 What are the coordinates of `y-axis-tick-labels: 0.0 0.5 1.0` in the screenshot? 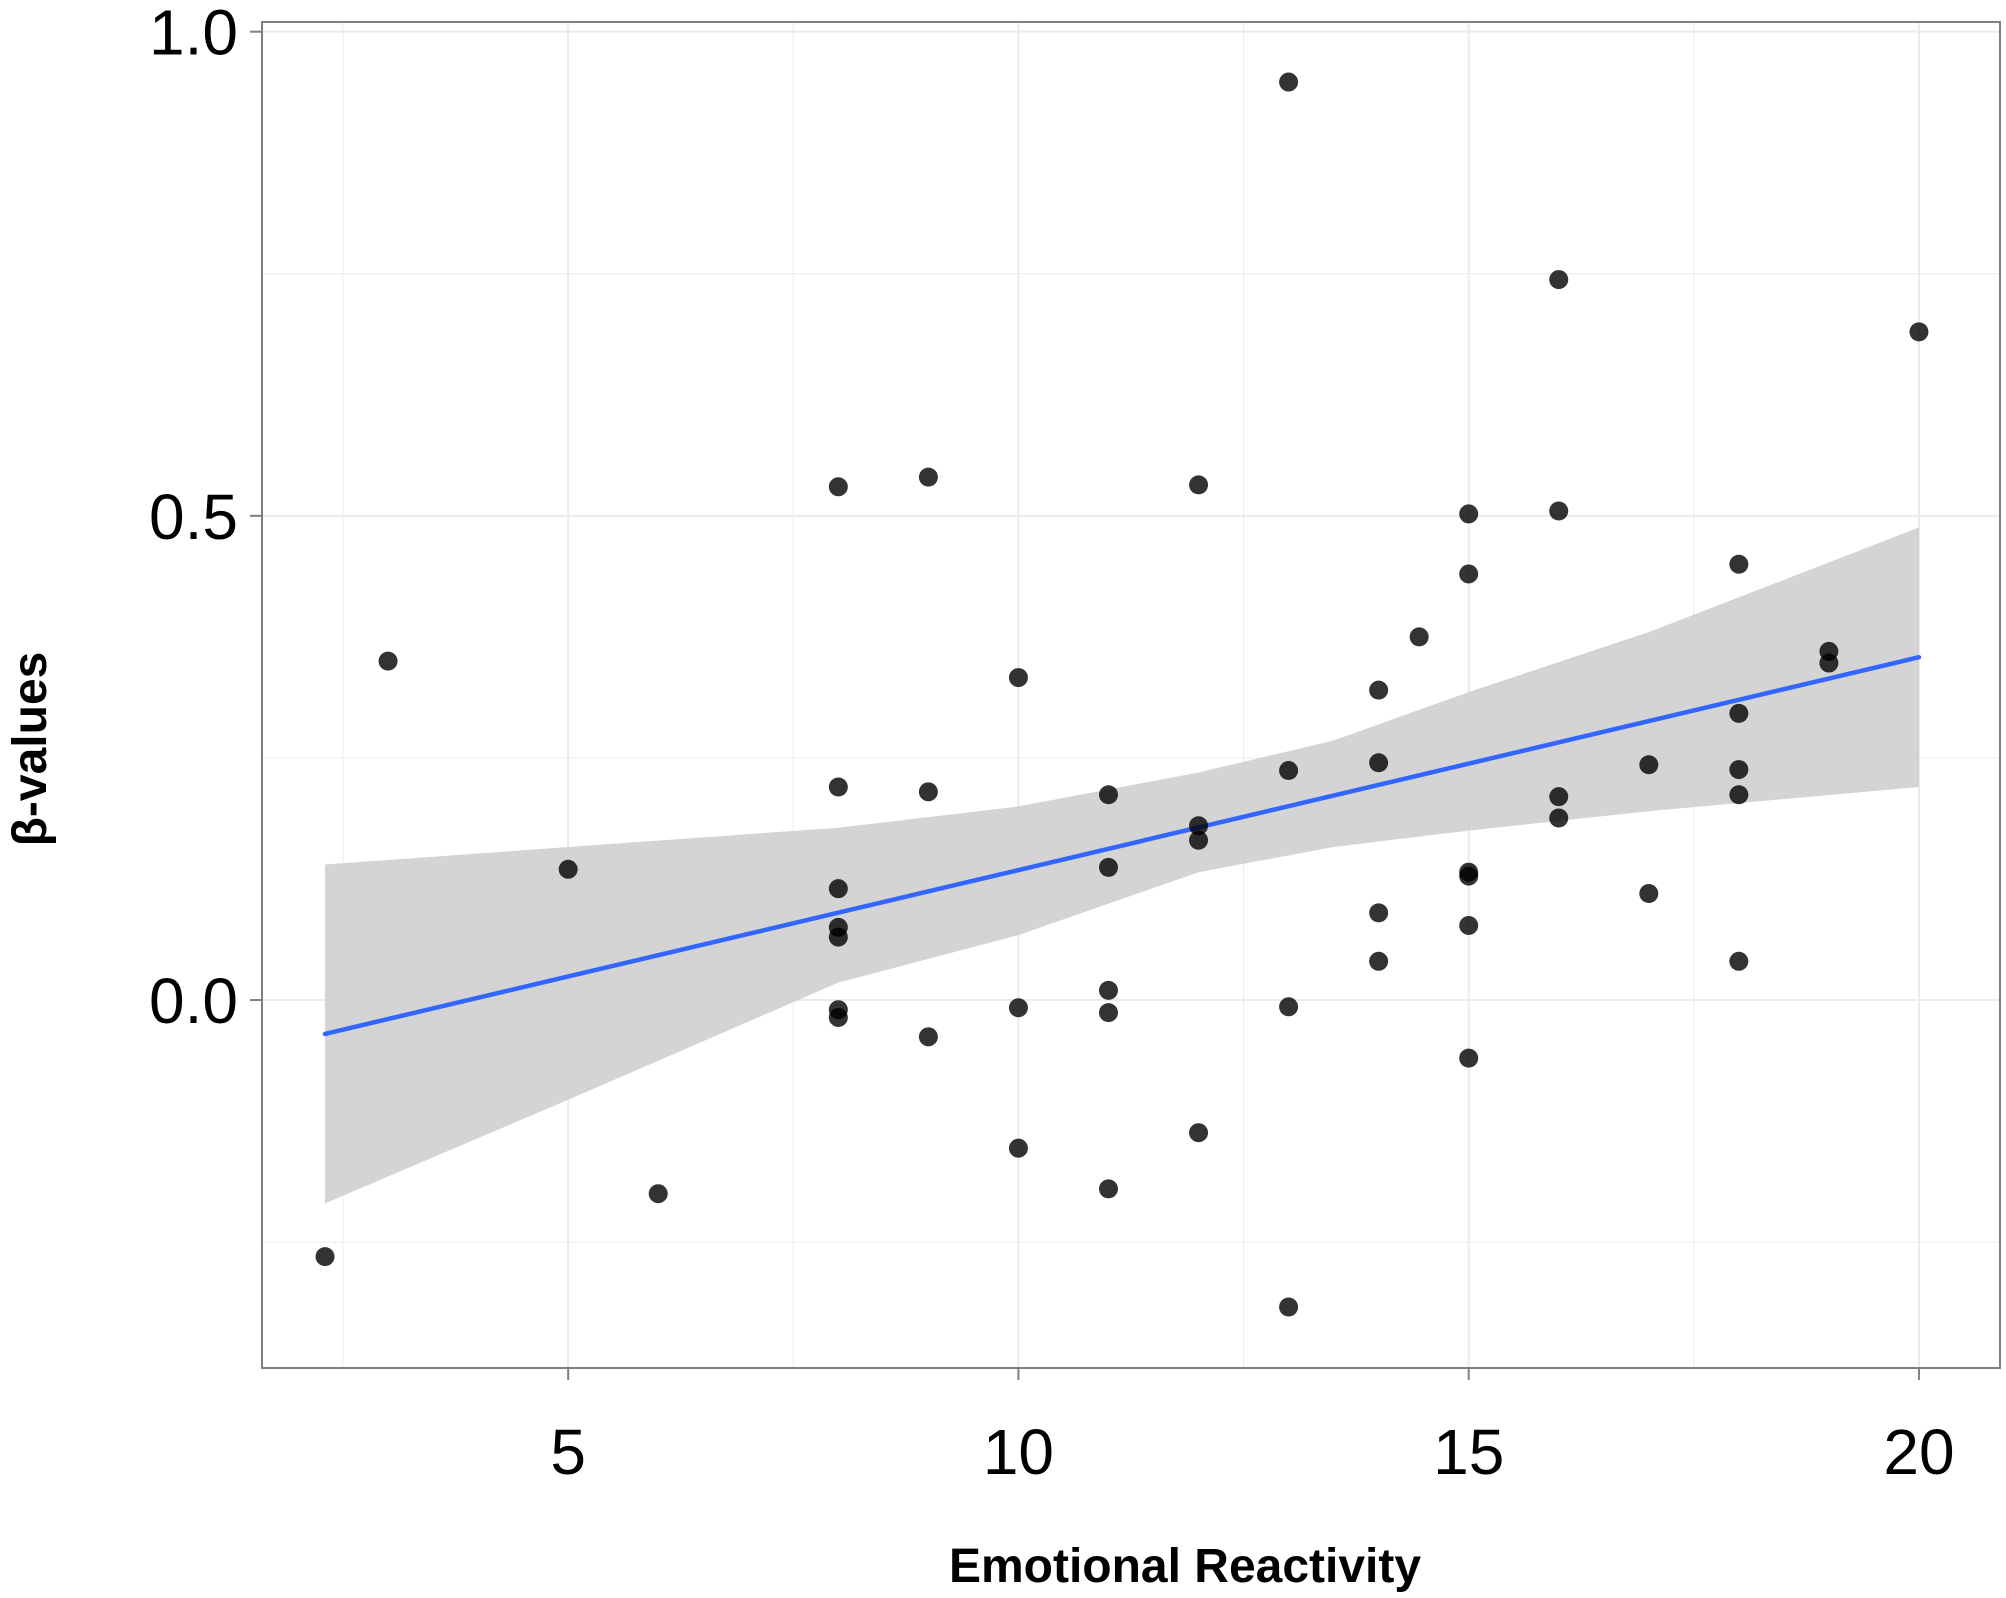 It's located at (193, 518).